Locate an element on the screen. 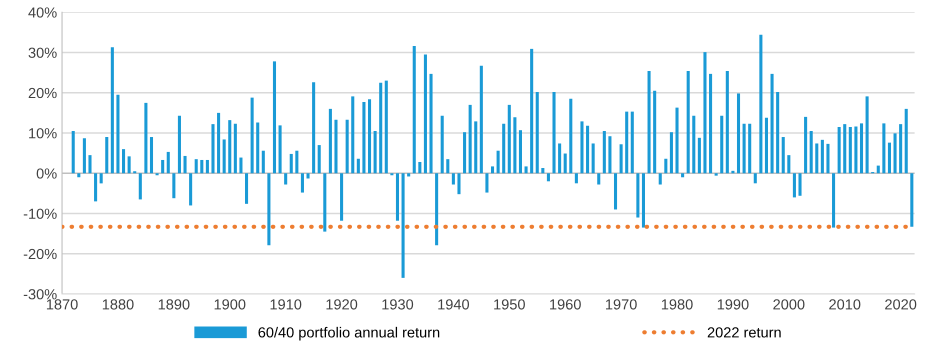 This screenshot has height=350, width=940. y-tick-label: -30% is located at coordinates (40, 294).